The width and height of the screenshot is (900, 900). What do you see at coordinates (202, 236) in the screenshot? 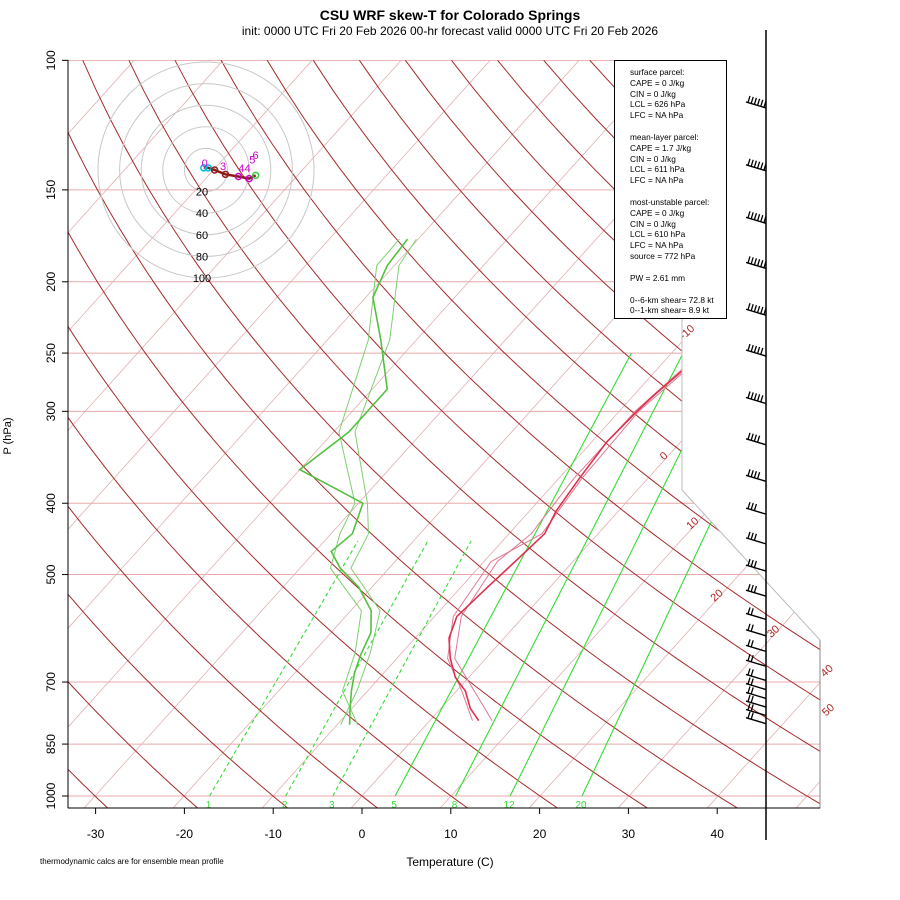
I see `hodograph-ring-label: 60` at bounding box center [202, 236].